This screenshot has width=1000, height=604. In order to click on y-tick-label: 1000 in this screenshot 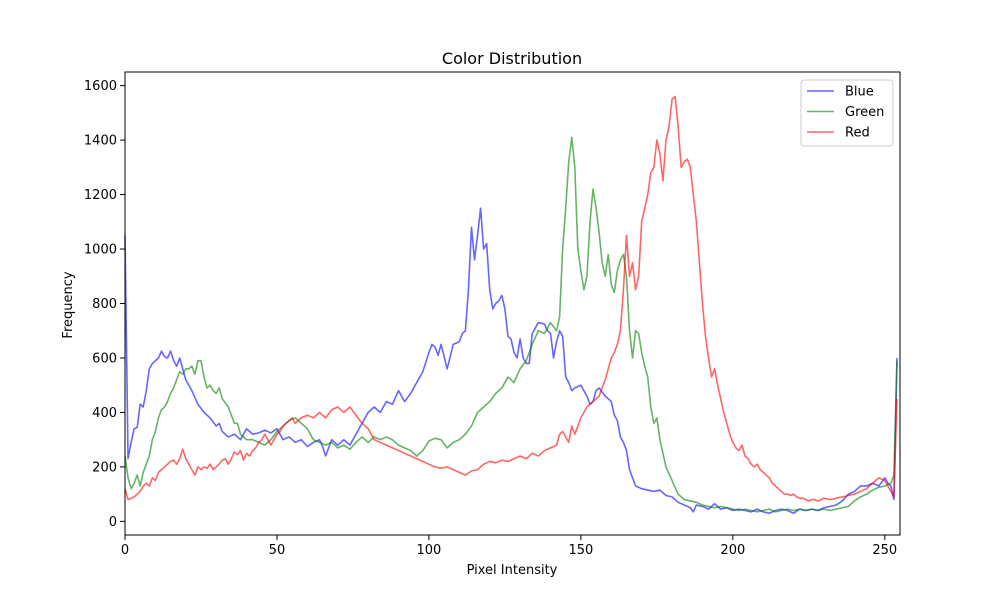, I will do `click(100, 250)`.